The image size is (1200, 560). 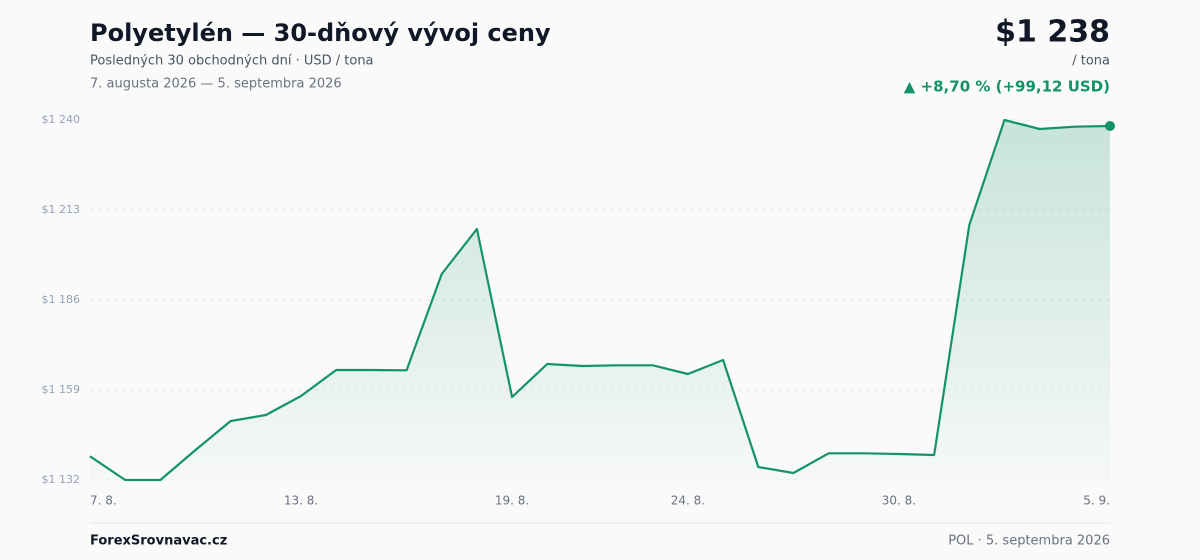 What do you see at coordinates (61, 209) in the screenshot?
I see `y-tick-label: $1 213` at bounding box center [61, 209].